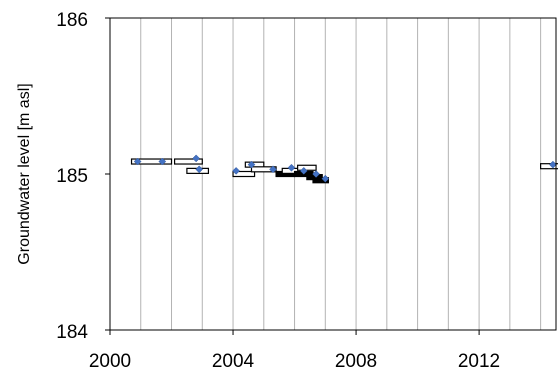 This screenshot has height=381, width=558. I want to click on range-segments, so click(344, 171).